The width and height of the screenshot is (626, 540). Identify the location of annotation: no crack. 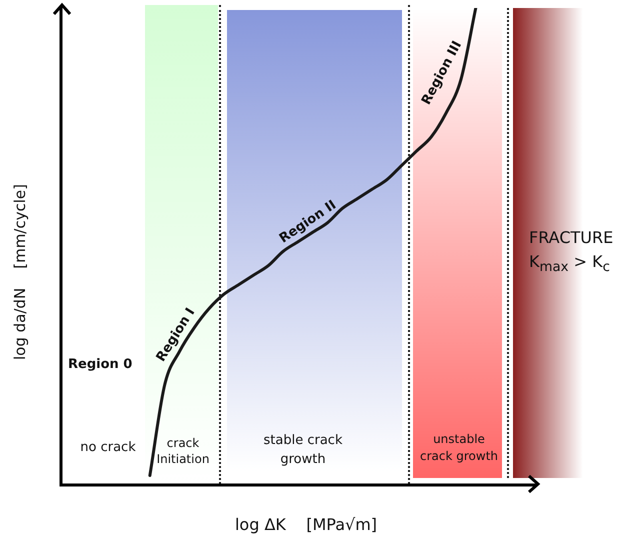
(108, 447).